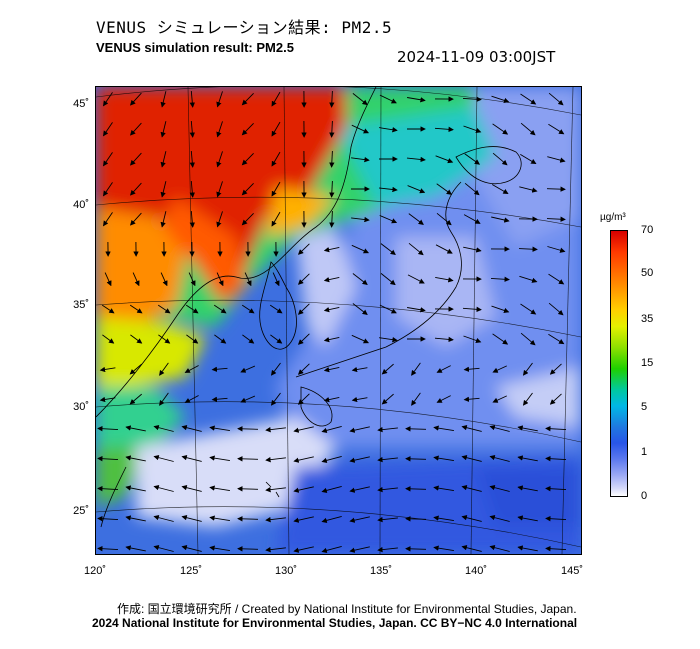  What do you see at coordinates (644, 496) in the screenshot?
I see `colorbar-tick-0: 0` at bounding box center [644, 496].